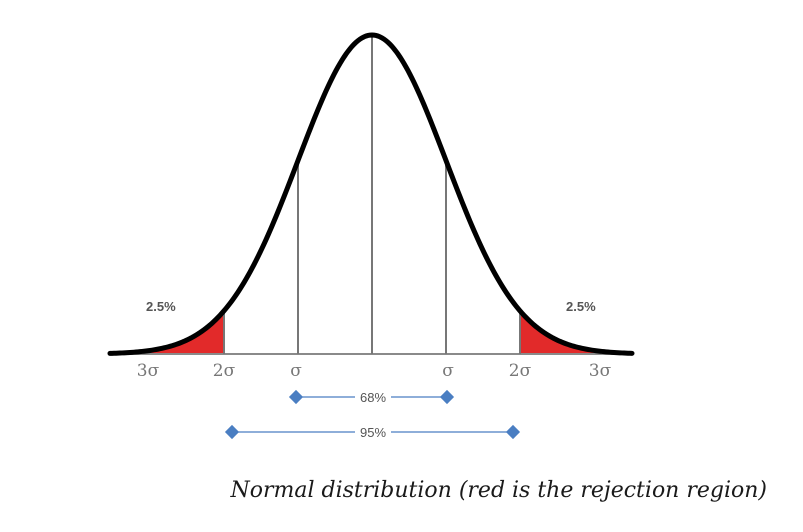 The image size is (803, 532). What do you see at coordinates (448, 371) in the screenshot?
I see `tick-label-plus-1sigma: σ` at bounding box center [448, 371].